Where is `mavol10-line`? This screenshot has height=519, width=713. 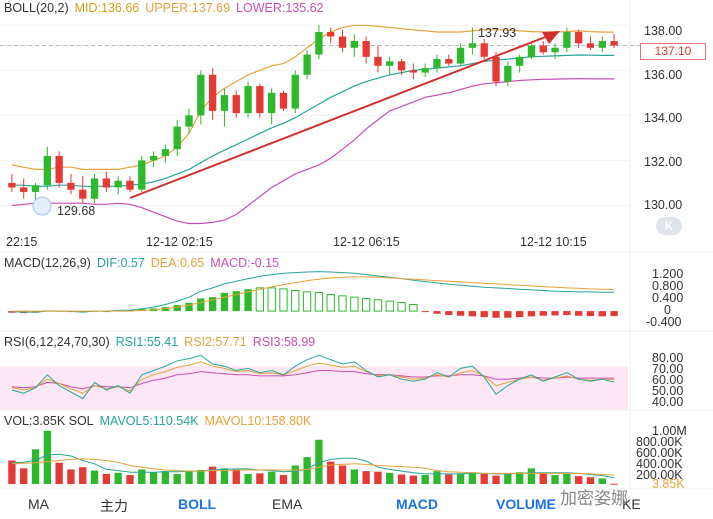 mavol10-line is located at coordinates (313, 467).